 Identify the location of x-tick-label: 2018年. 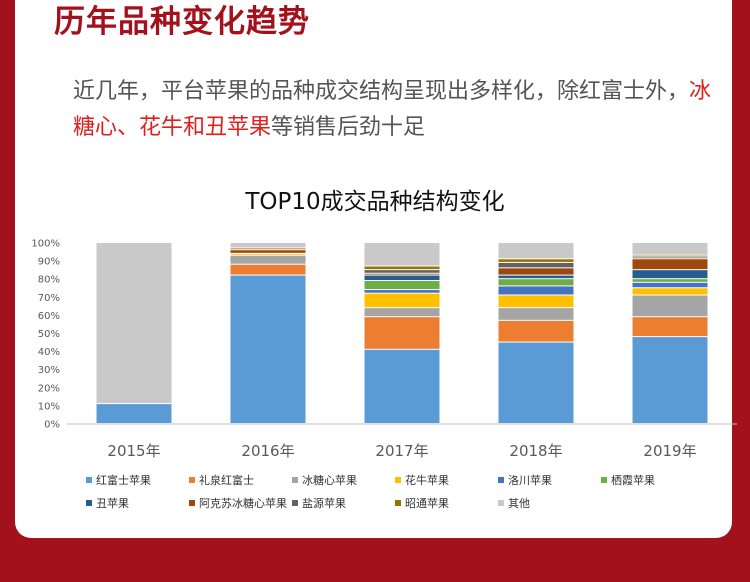
(535, 451).